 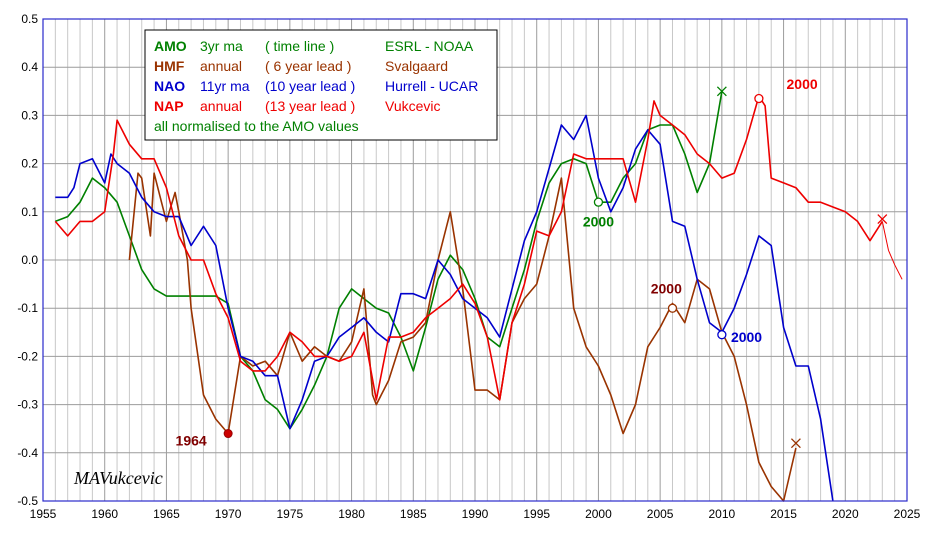 What do you see at coordinates (29, 212) in the screenshot?
I see `y-tick-label: 0.1` at bounding box center [29, 212].